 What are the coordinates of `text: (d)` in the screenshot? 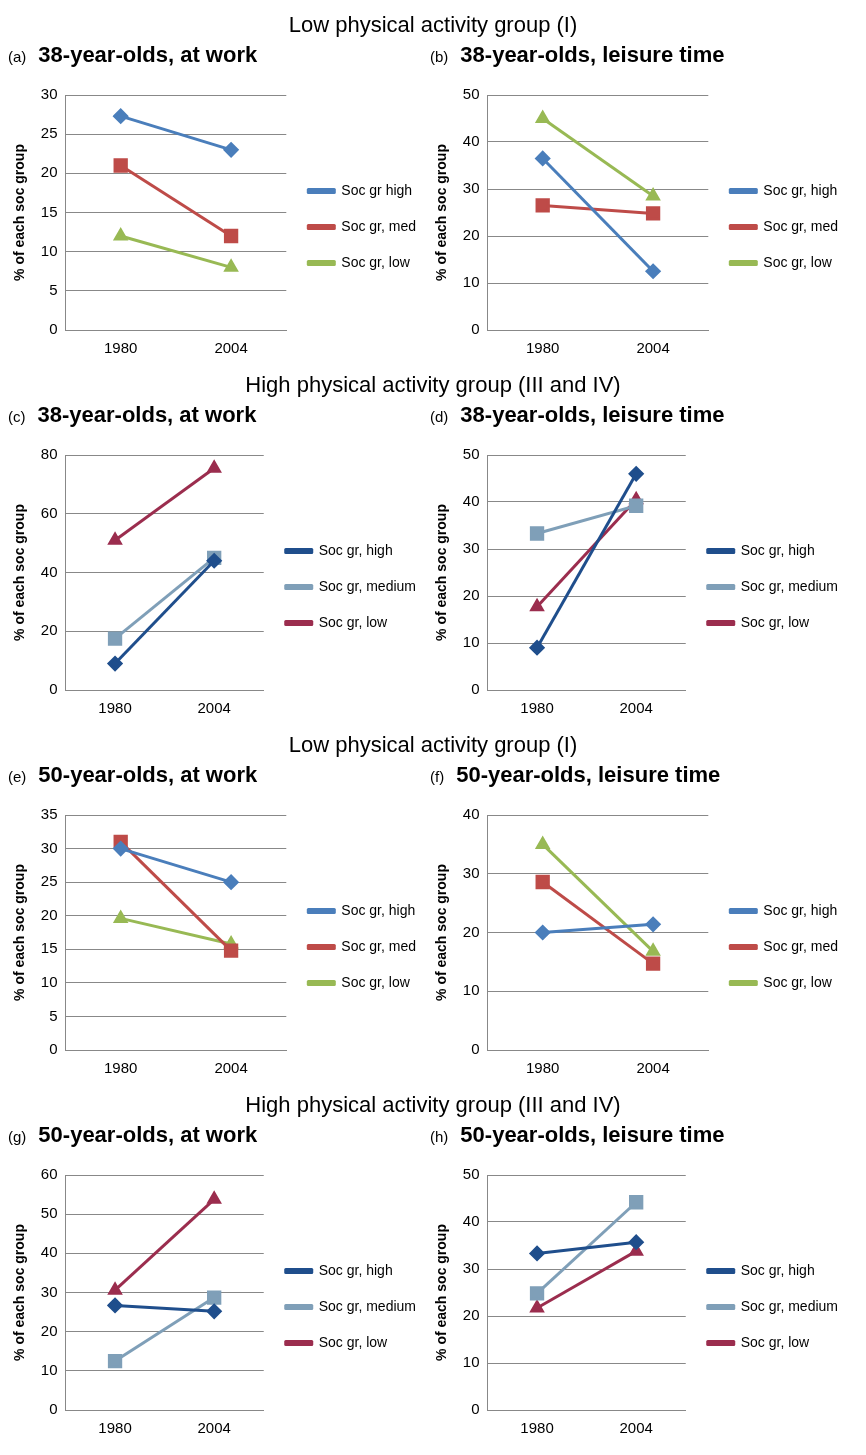 It's located at (439, 416).